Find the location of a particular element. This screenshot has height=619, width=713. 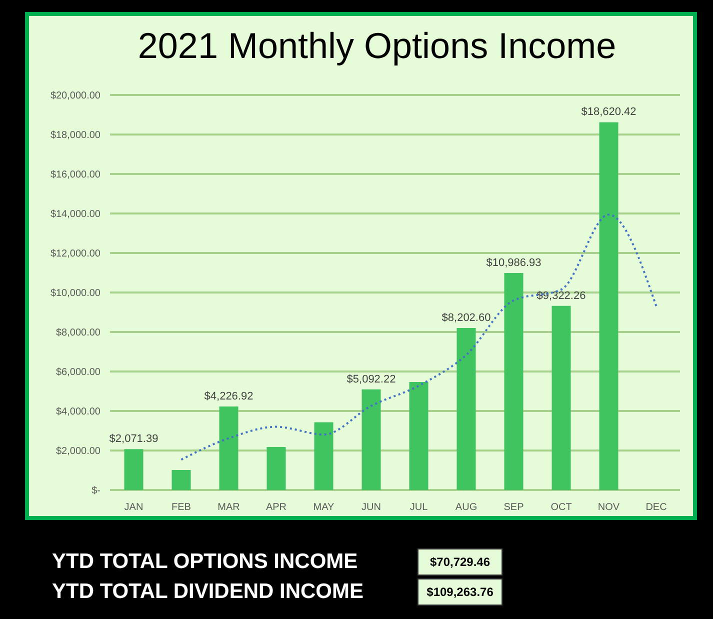

y-tick-label: $20,000.00 is located at coordinates (75, 96).